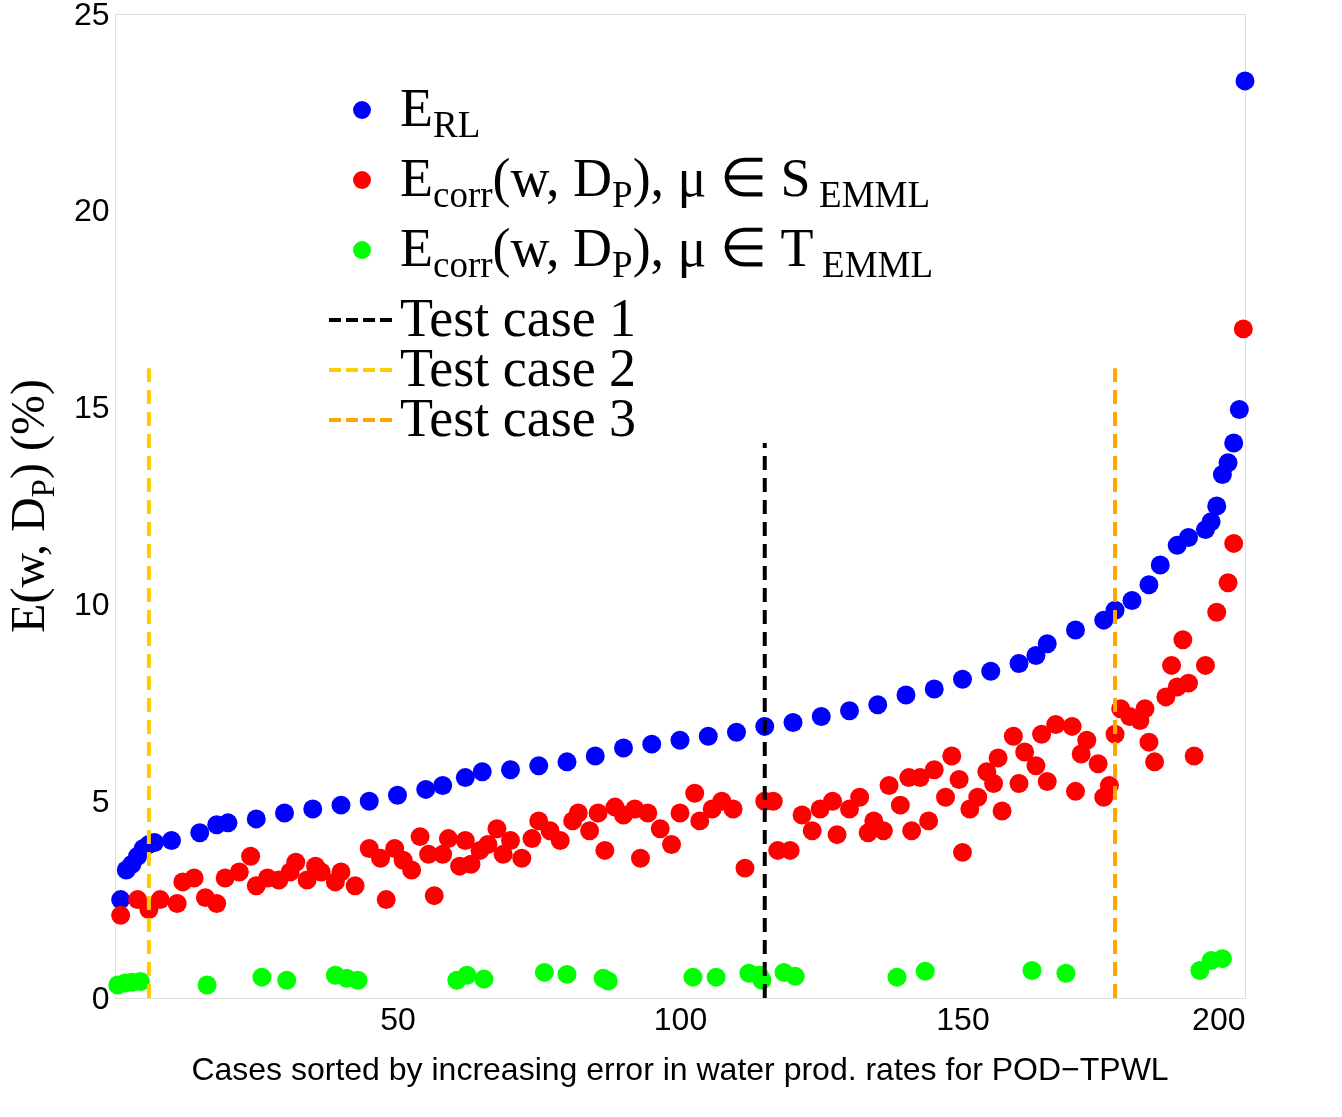 The width and height of the screenshot is (1342, 1117). What do you see at coordinates (680, 1018) in the screenshot?
I see `x-tick-label: 100` at bounding box center [680, 1018].